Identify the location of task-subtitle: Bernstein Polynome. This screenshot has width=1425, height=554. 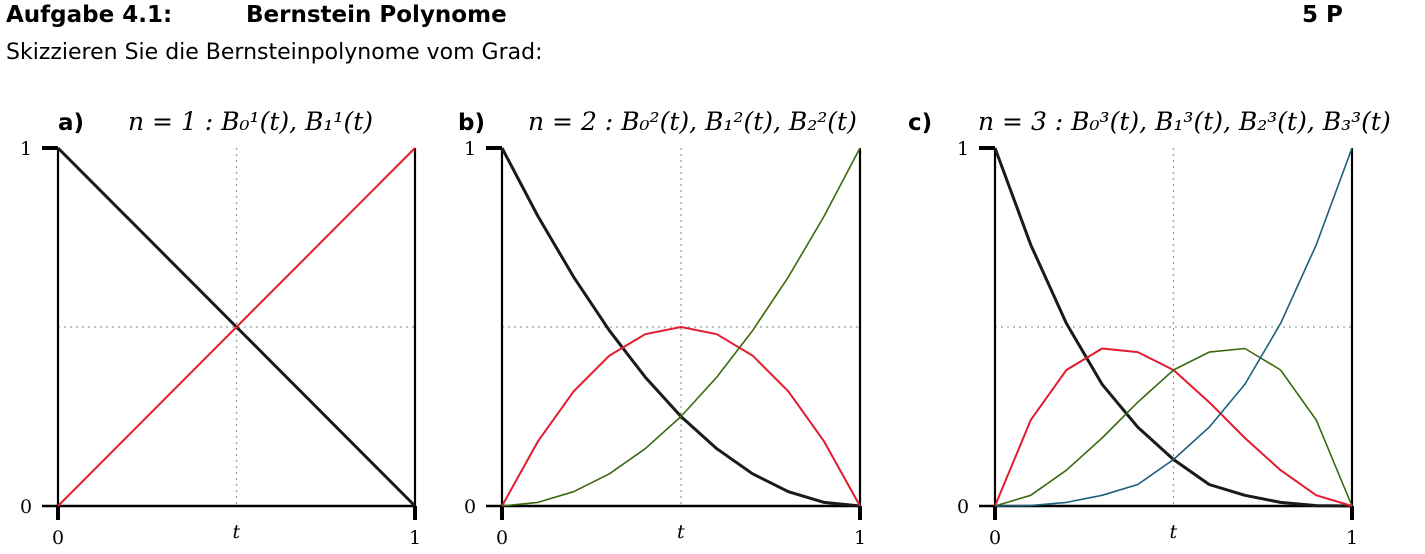
(376, 15).